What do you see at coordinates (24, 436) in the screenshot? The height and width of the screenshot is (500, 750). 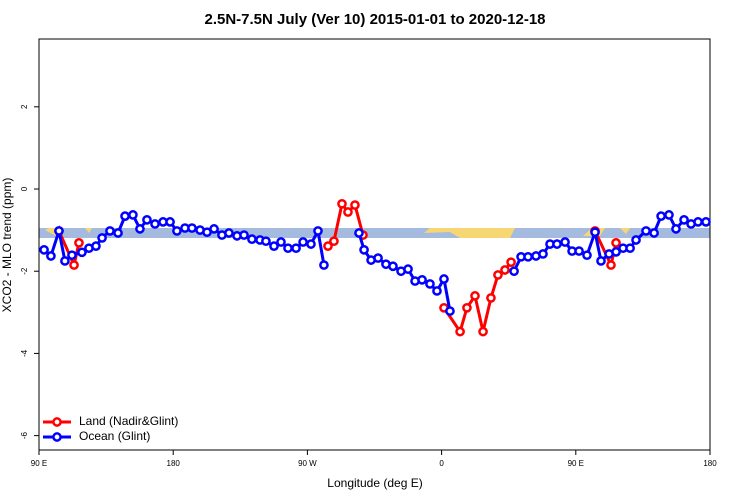 I see `y-tick-label: -6` at bounding box center [24, 436].